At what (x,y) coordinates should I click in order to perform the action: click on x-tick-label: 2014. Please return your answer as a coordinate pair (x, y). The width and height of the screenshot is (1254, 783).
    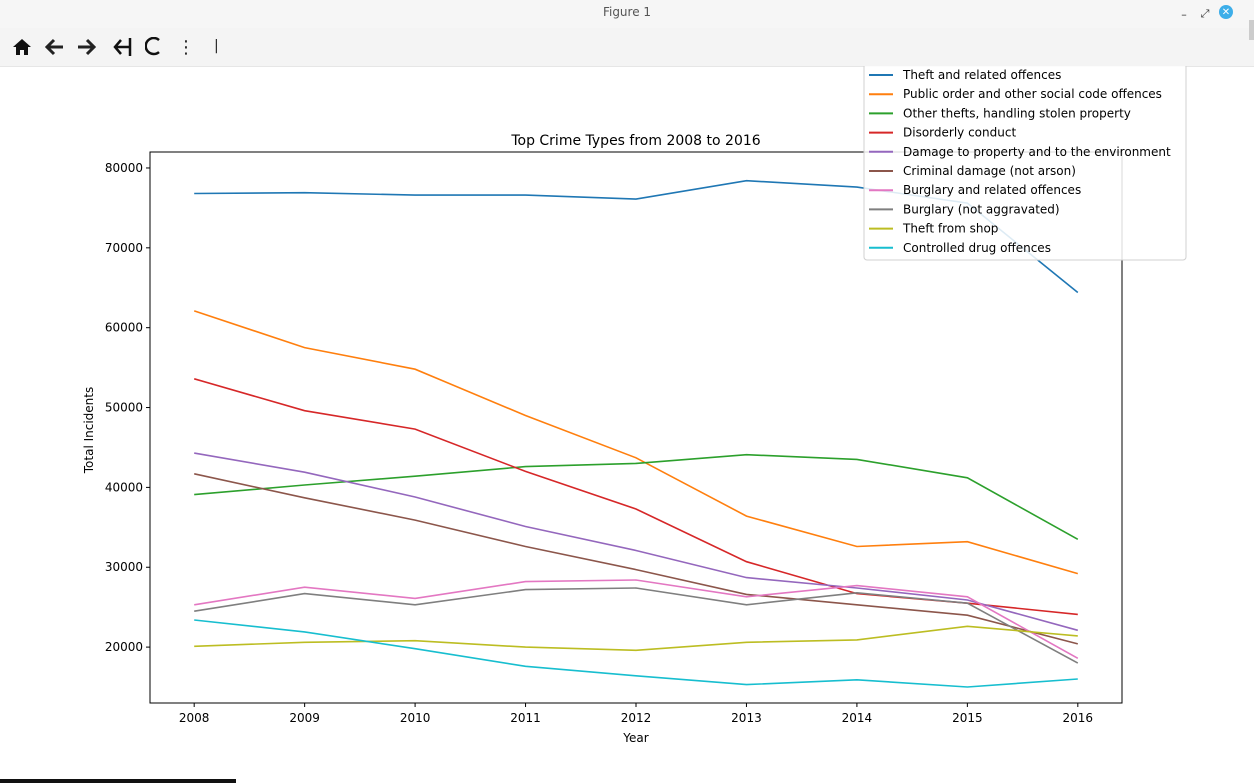
    Looking at the image, I should click on (857, 718).